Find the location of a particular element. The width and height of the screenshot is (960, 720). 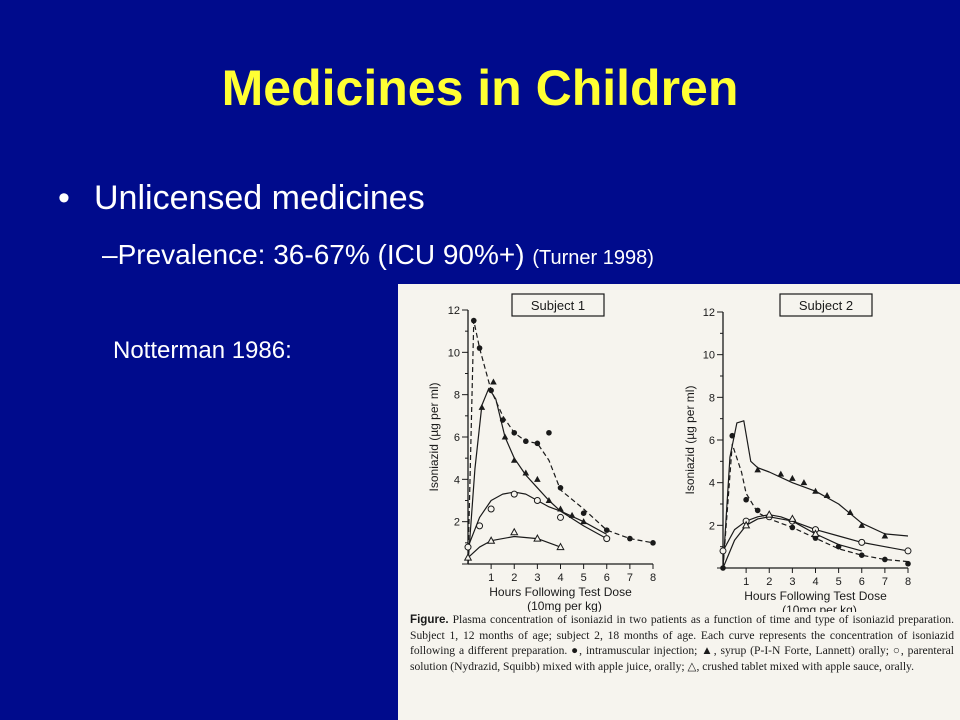

source-label: Notterman 1986: is located at coordinates (202, 350).